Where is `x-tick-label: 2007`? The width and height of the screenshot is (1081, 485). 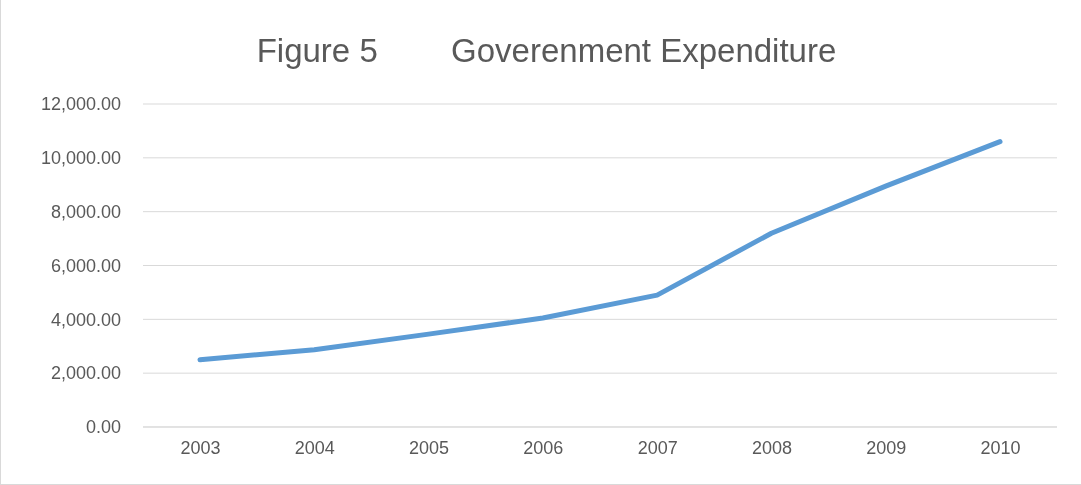 x-tick-label: 2007 is located at coordinates (657, 447).